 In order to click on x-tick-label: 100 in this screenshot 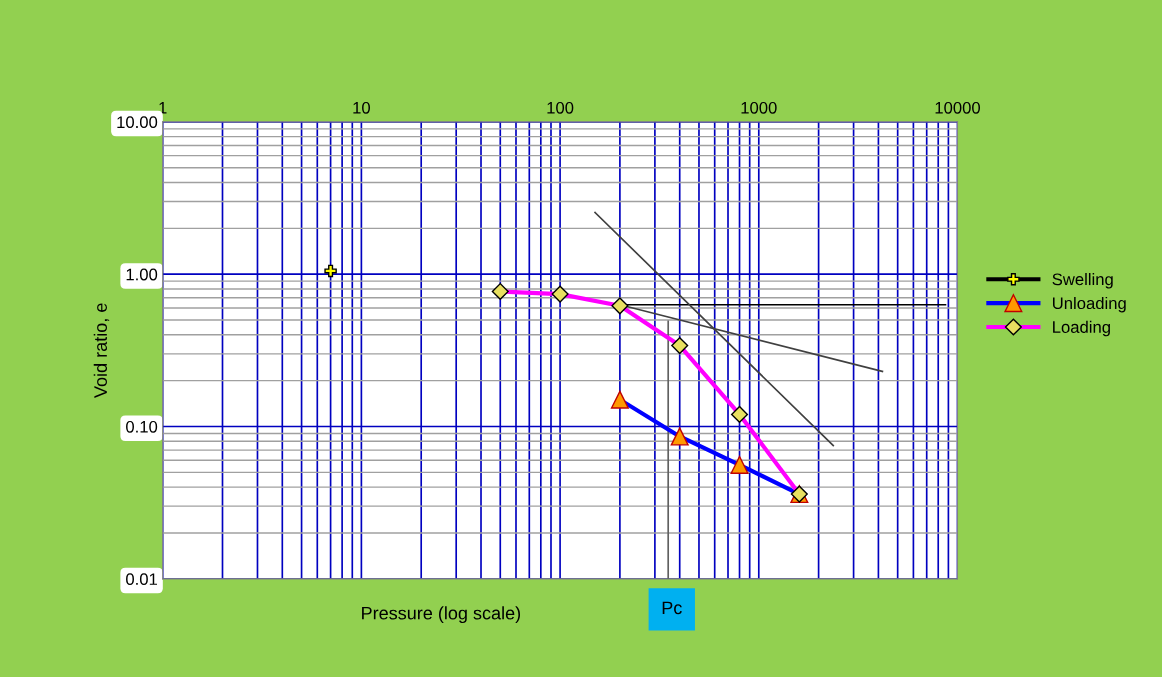, I will do `click(560, 107)`.